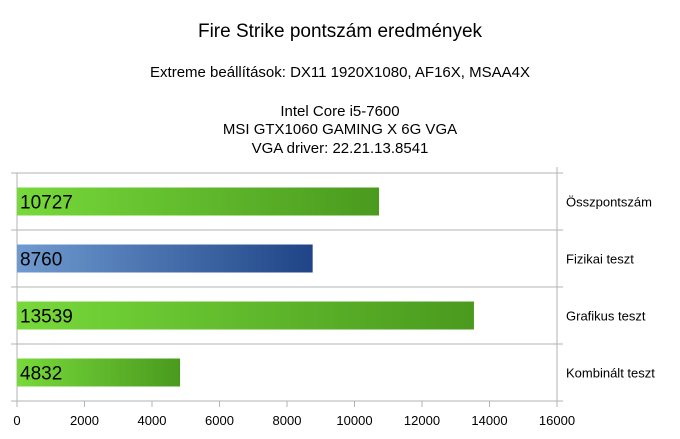  I want to click on category-label: Fizikai teszt, so click(600, 259).